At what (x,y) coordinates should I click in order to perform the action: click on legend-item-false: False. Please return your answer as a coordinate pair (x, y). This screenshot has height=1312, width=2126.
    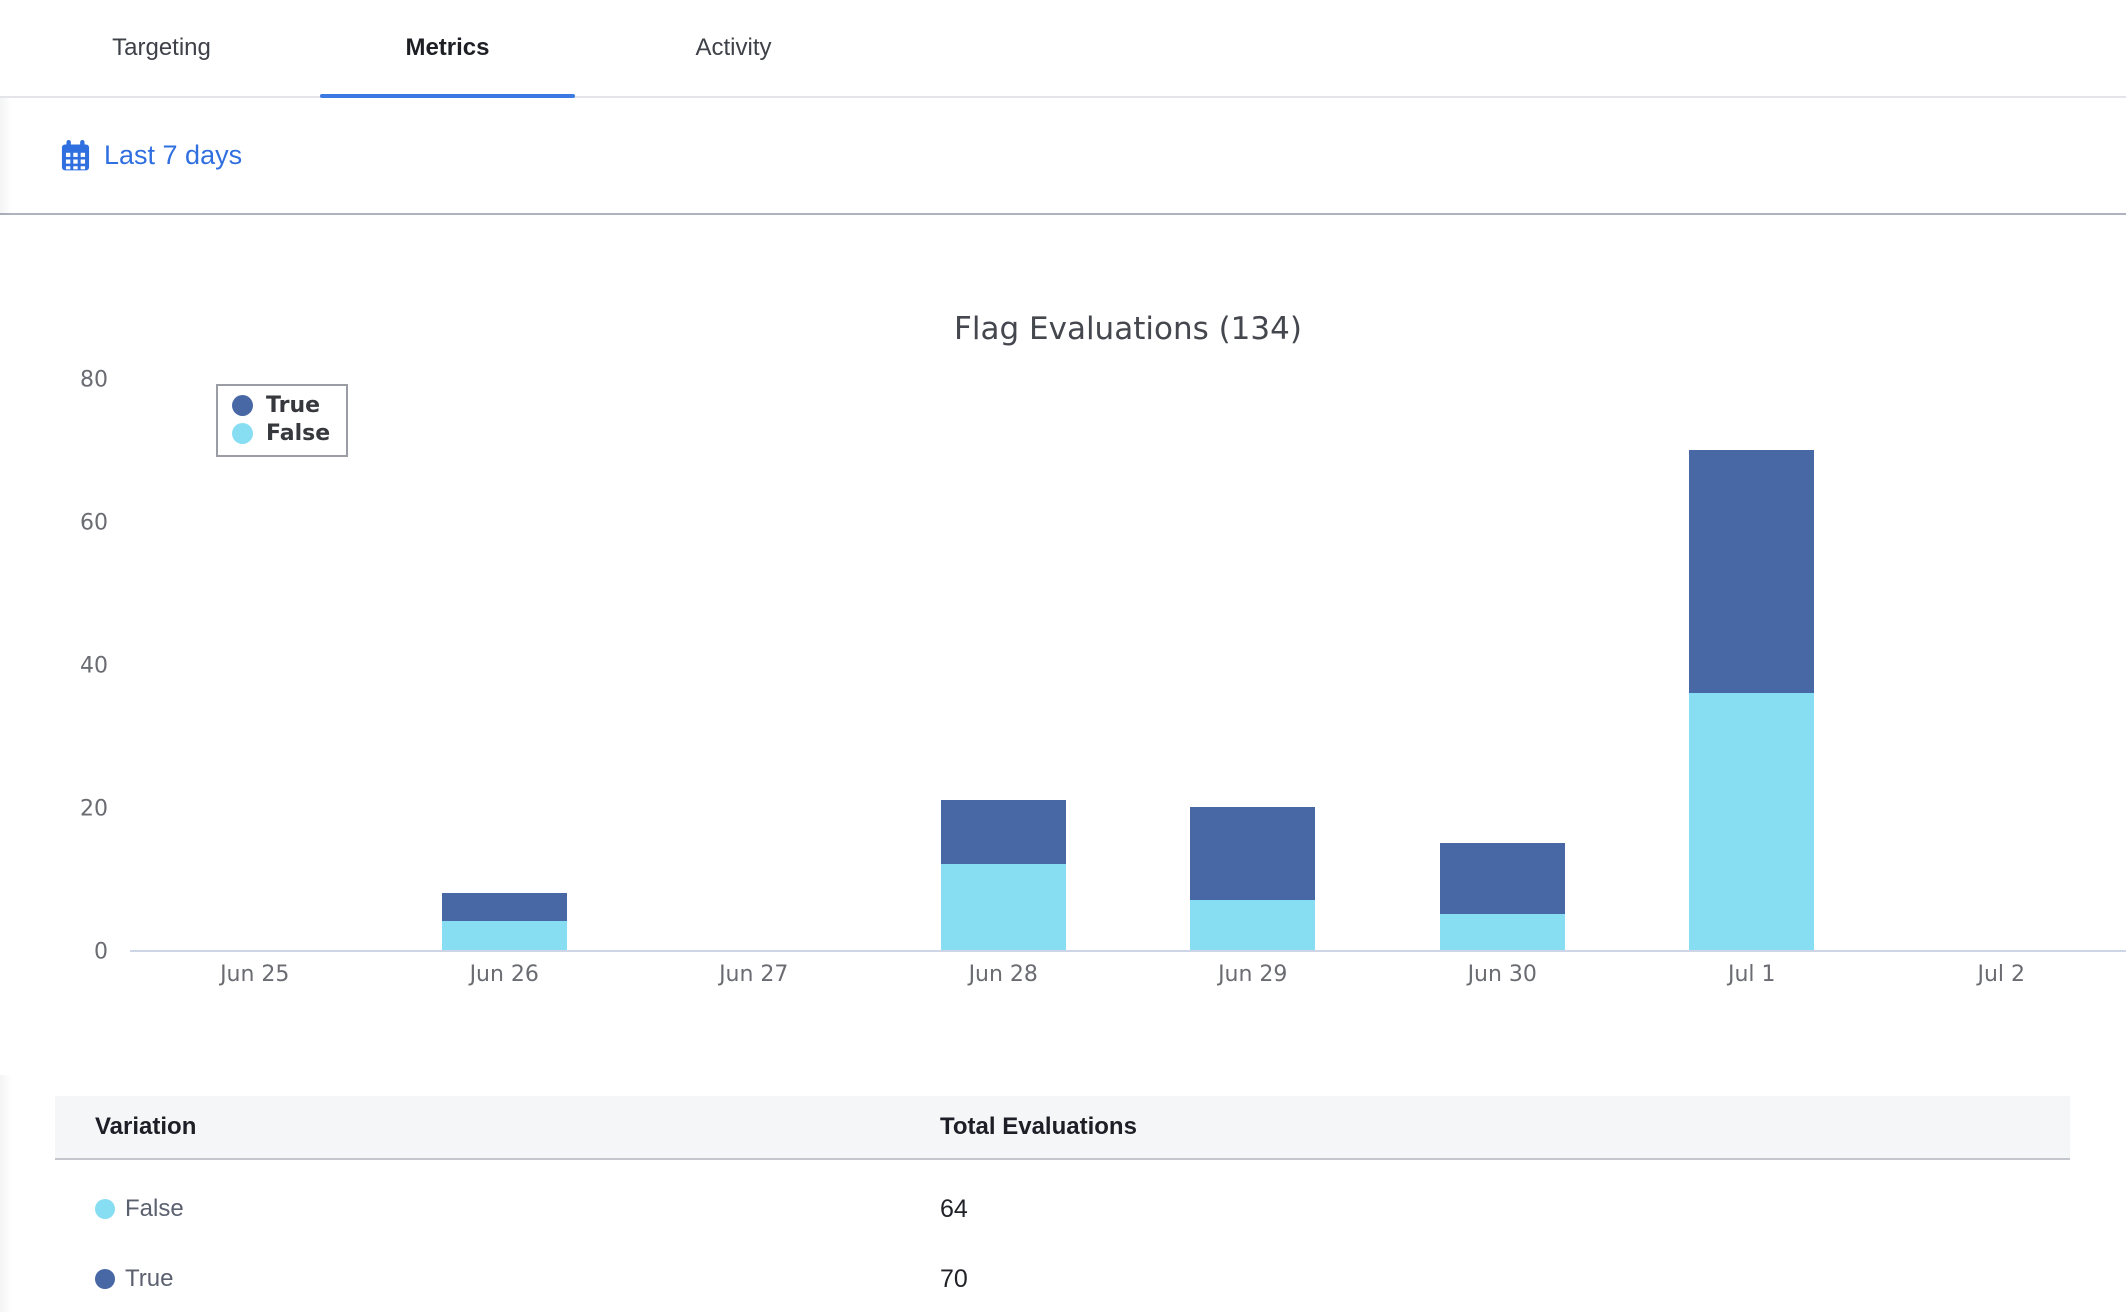
    Looking at the image, I should click on (281, 433).